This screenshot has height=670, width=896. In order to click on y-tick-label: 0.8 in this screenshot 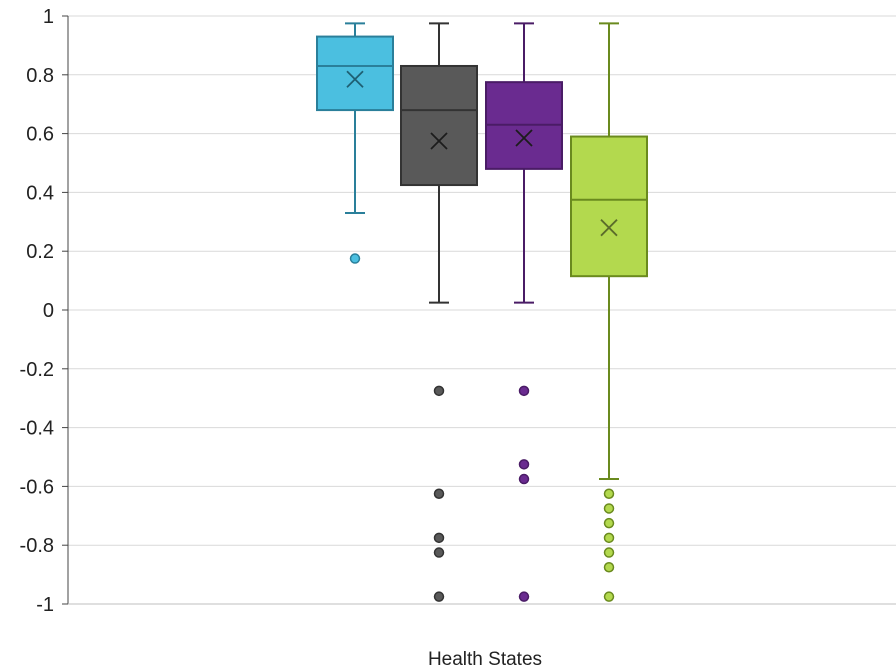, I will do `click(40, 76)`.